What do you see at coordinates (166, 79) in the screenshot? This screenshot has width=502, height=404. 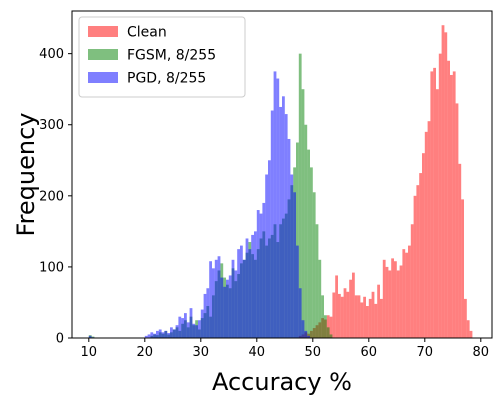 I see `legend-label: PGD, 8/255` at bounding box center [166, 79].